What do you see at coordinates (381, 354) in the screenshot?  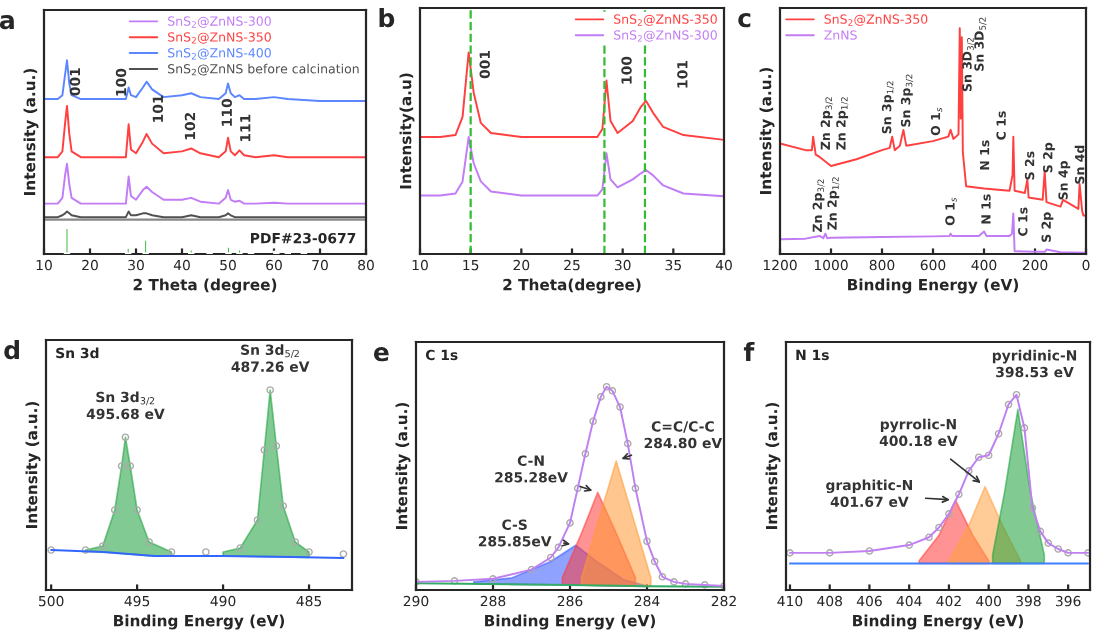 I see `chart-title: e` at bounding box center [381, 354].